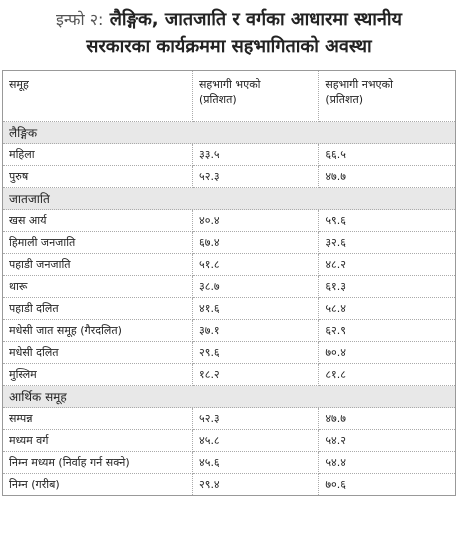 The width and height of the screenshot is (458, 543). Describe the element at coordinates (387, 286) in the screenshot. I see `value-cell: ६१.३` at that location.